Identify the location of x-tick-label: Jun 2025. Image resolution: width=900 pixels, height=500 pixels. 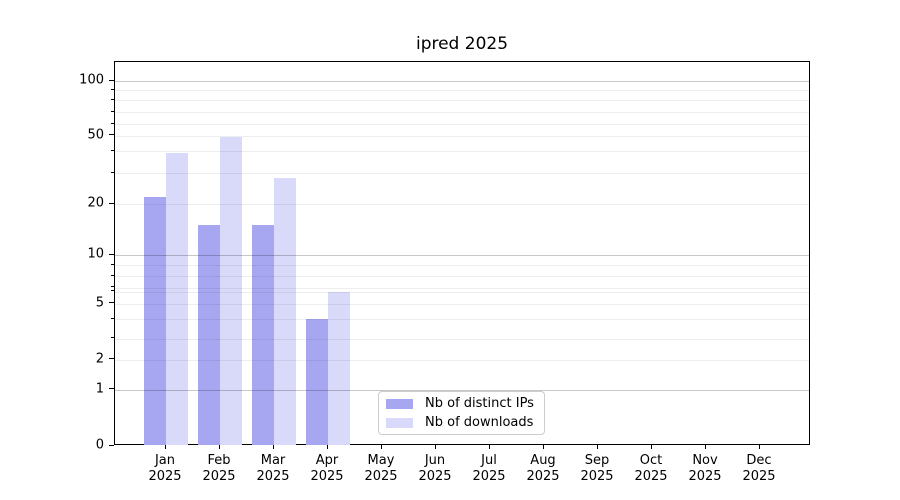
(435, 468).